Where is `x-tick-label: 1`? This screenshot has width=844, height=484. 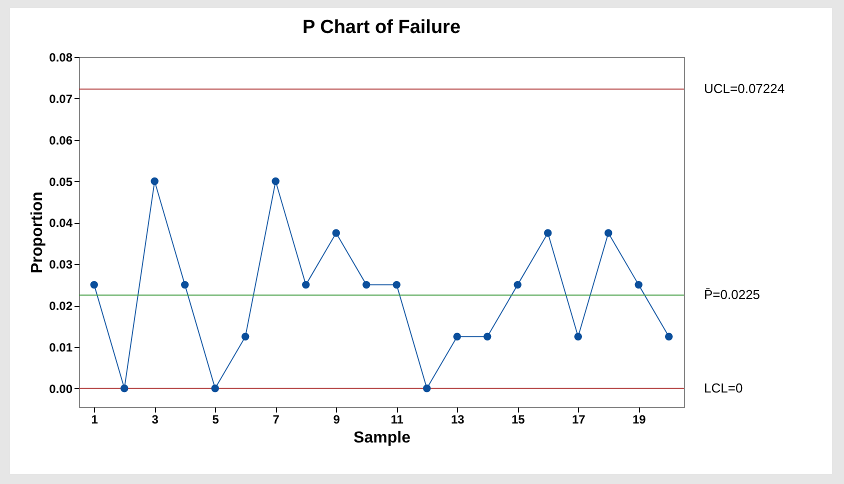
x-tick-label: 1 is located at coordinates (94, 419).